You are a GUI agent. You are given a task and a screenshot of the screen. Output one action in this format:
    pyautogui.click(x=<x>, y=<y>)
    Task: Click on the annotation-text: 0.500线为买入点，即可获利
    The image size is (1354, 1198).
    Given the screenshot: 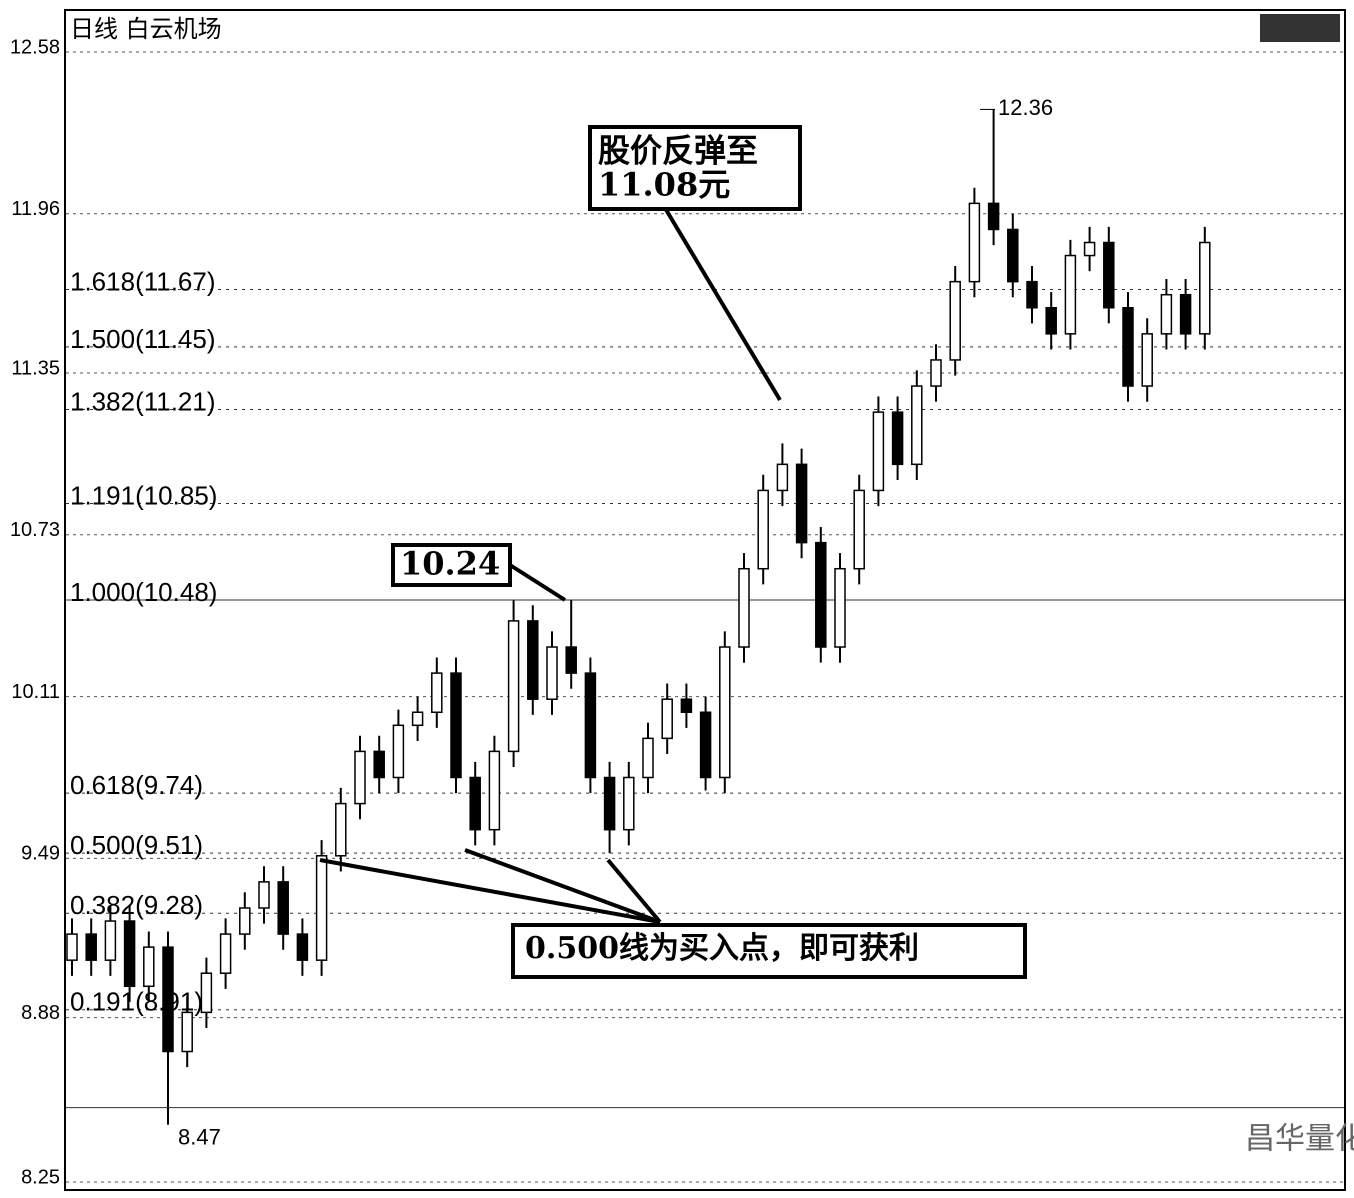 What is the action you would take?
    pyautogui.click(x=722, y=948)
    